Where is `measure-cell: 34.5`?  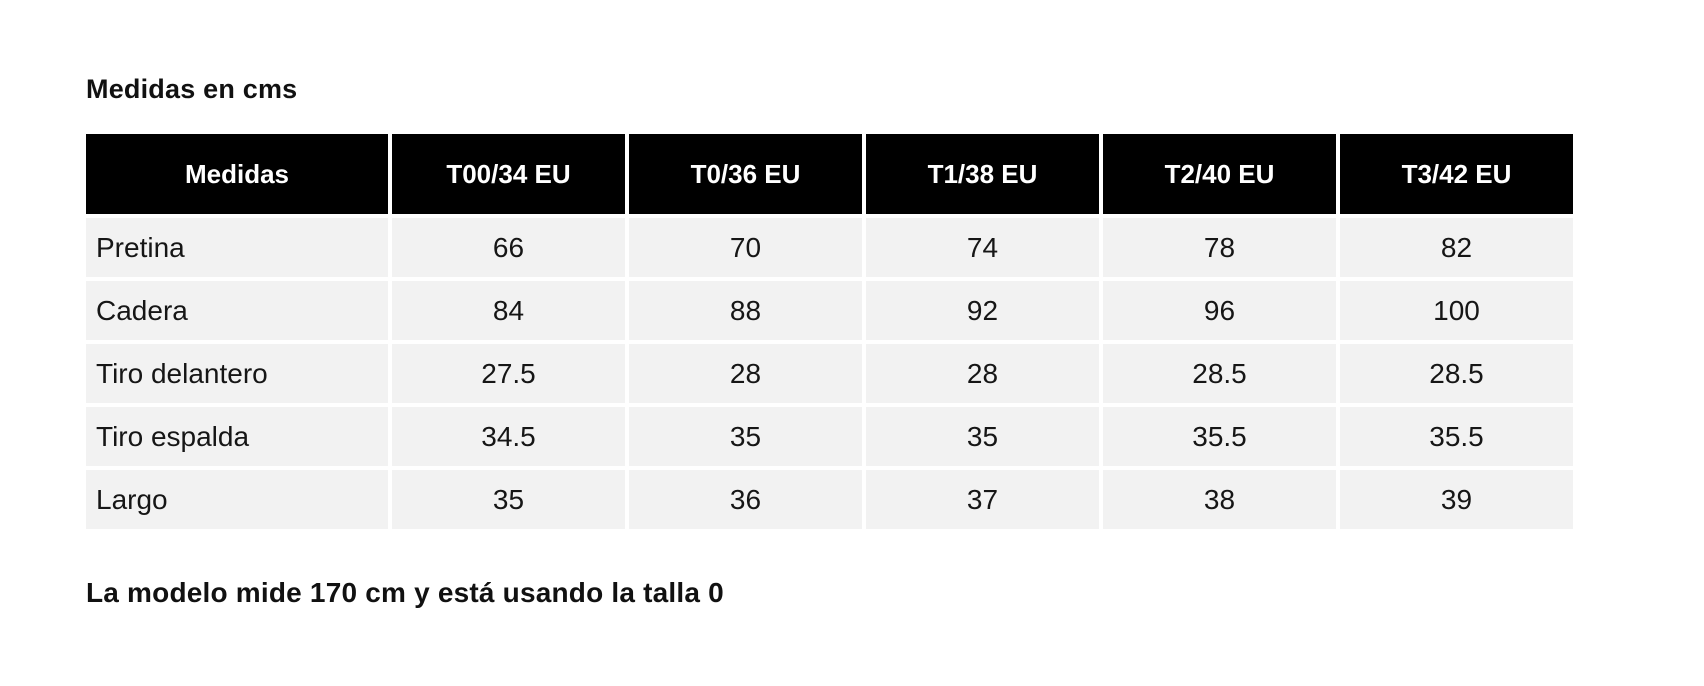
measure-cell: 34.5 is located at coordinates (508, 436).